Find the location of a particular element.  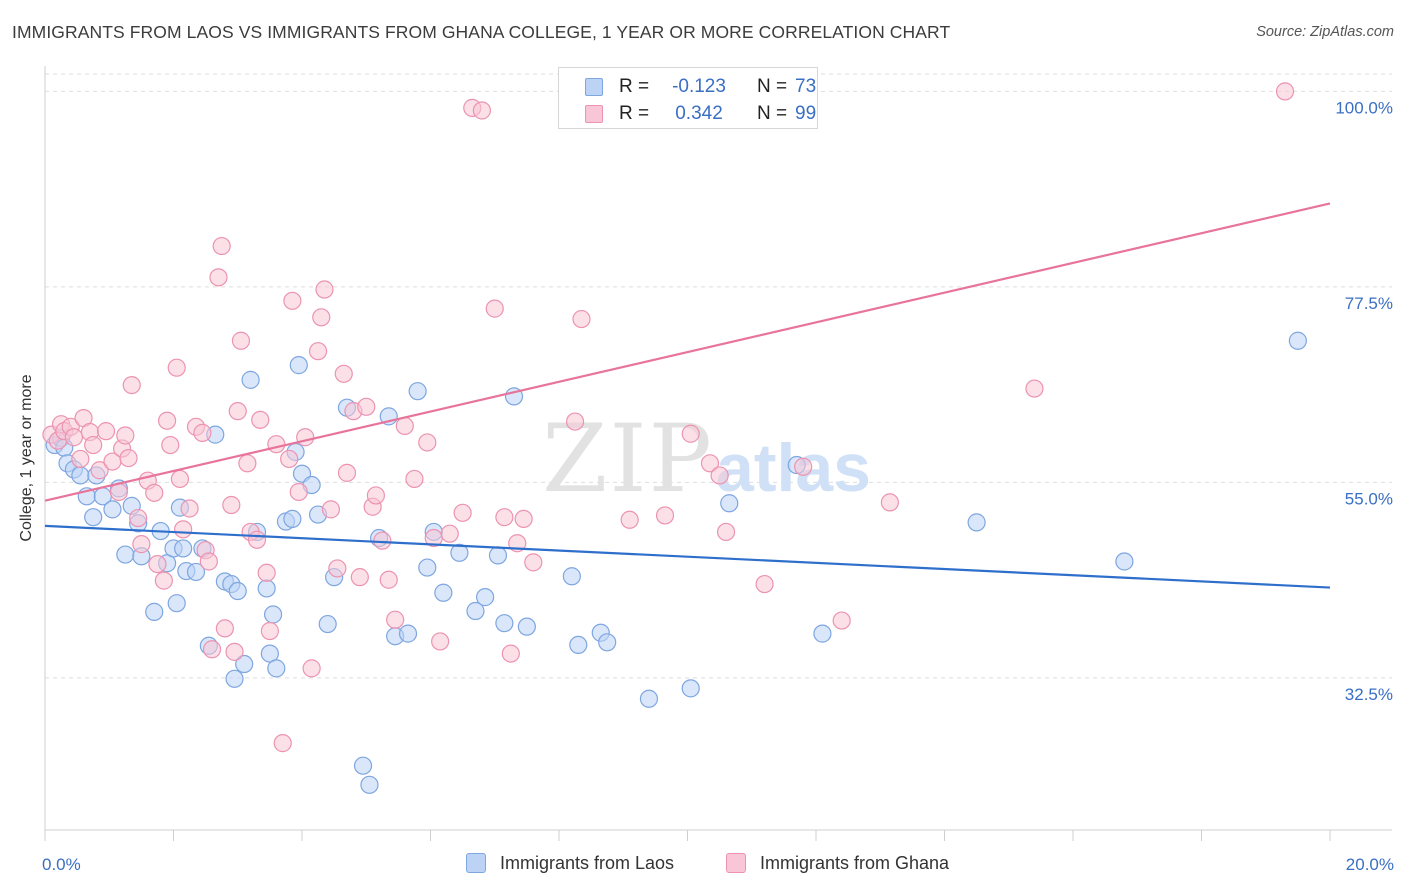

y-tick-label: 100.0% is located at coordinates (1364, 107).